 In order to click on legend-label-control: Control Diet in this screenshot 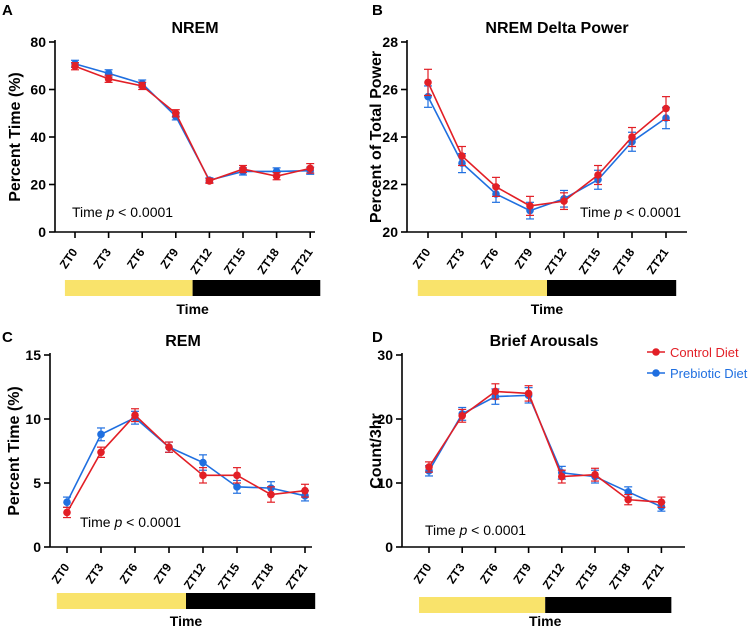, I will do `click(704, 352)`.